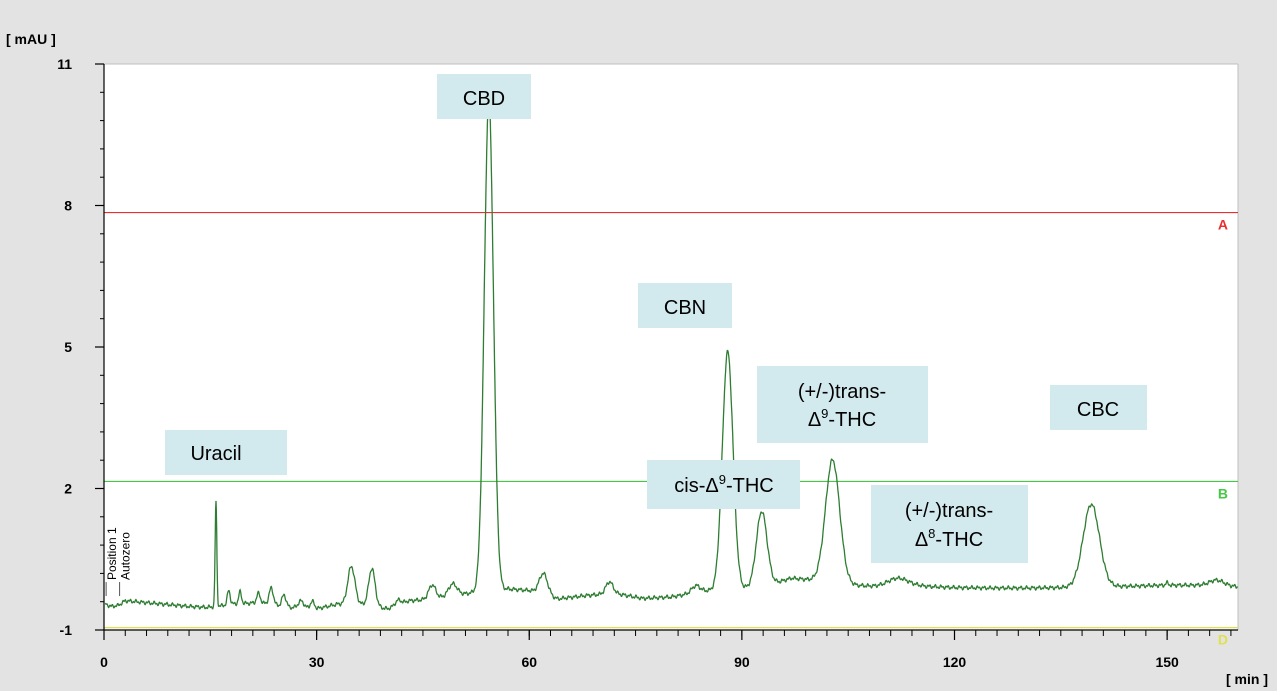 This screenshot has width=1277, height=691. I want to click on reference-label-d: D, so click(1223, 640).